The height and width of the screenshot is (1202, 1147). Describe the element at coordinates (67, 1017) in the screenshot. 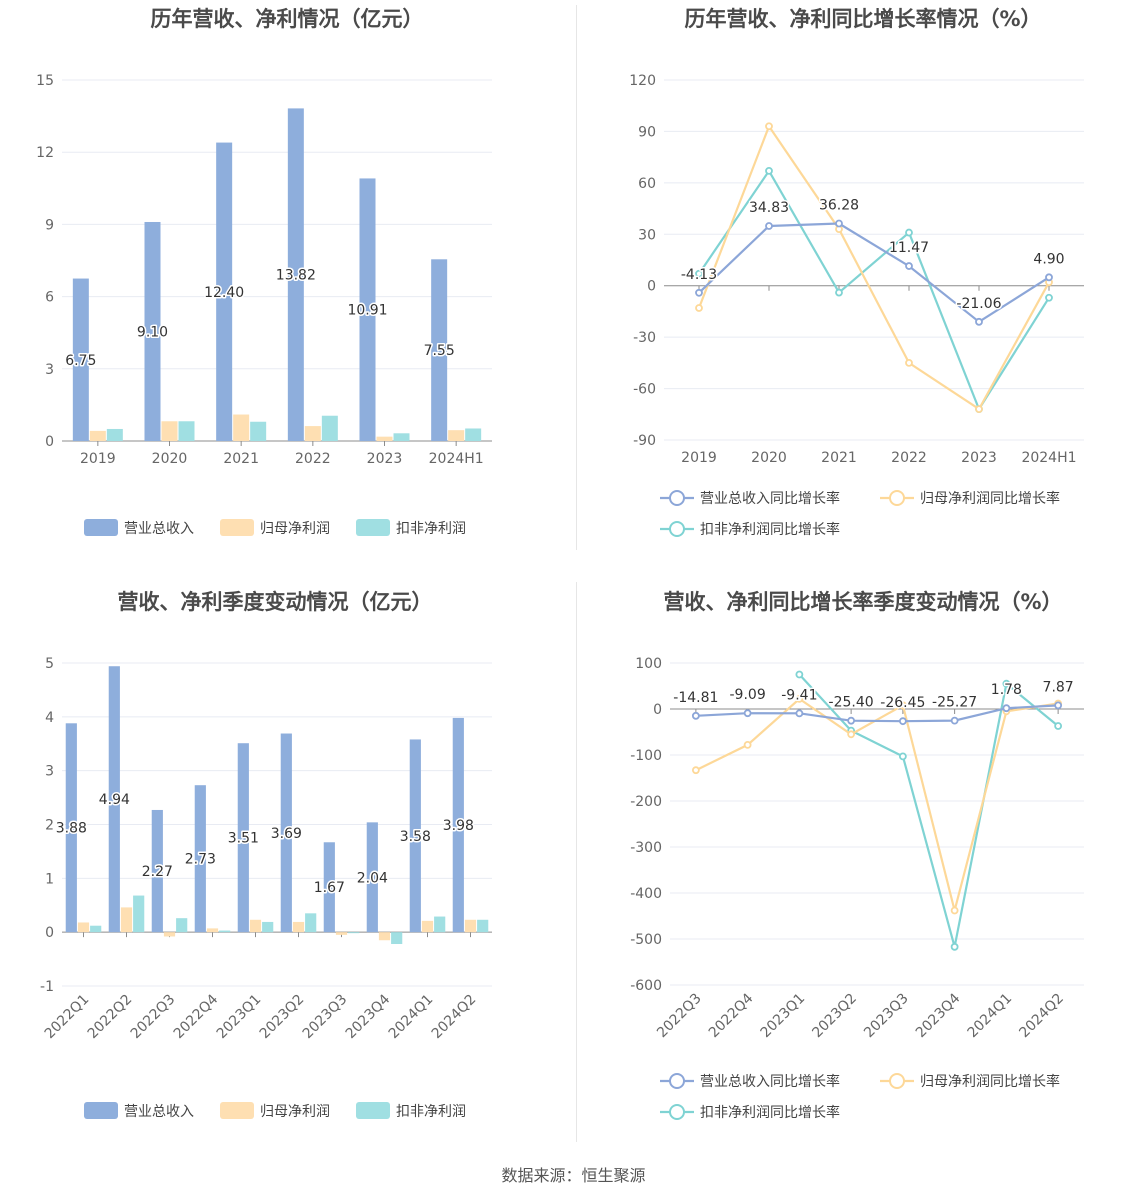

I see `x-tick-label: 2022Q1` at that location.